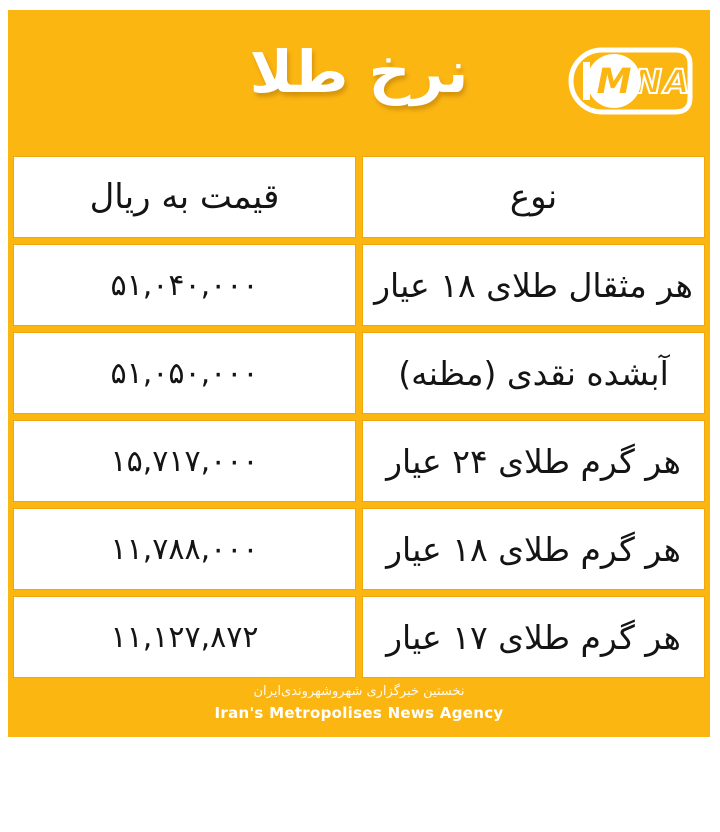 Image resolution: width=720 pixels, height=832 pixels. I want to click on agency-slogan-fa: نخستین خبرگزاری شهروشهروندی‌ایران, so click(359, 691).